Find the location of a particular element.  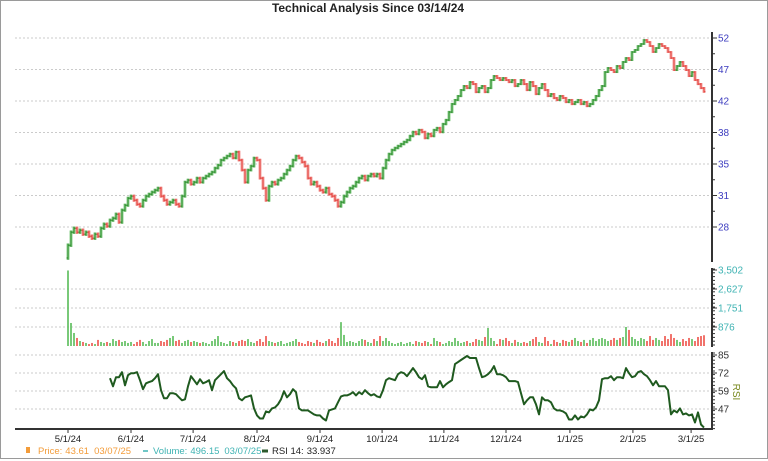

x-axis-date-label: 10/1/24 is located at coordinates (382, 439).